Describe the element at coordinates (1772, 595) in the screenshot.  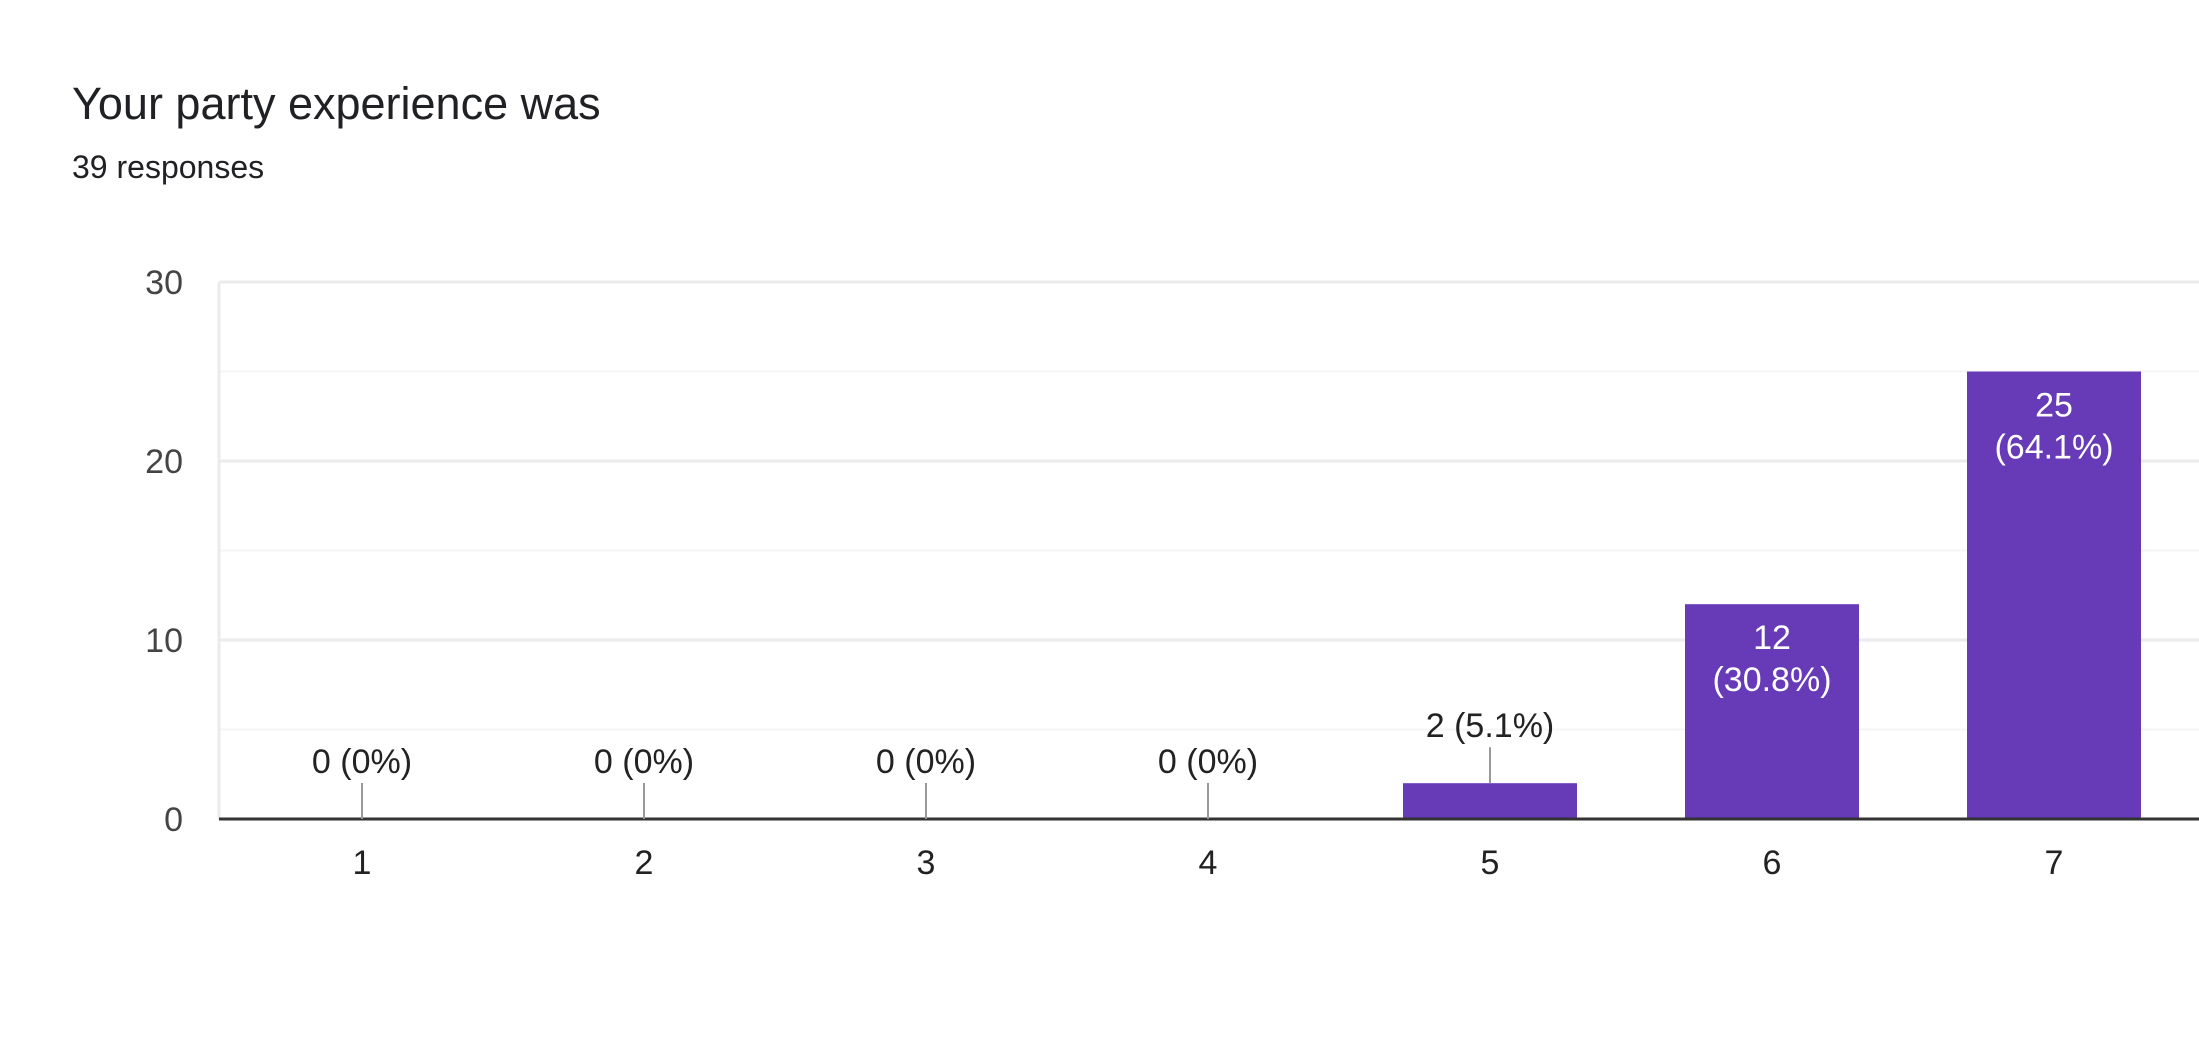
I see `bars` at that location.